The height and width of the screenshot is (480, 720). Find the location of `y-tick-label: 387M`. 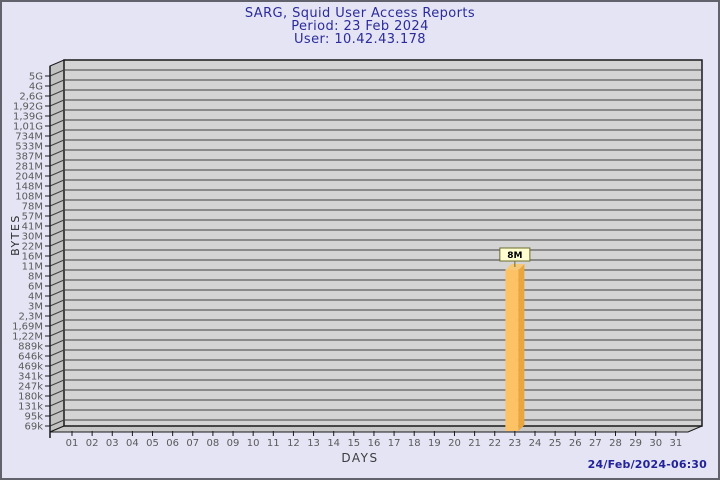

y-tick-label: 387M is located at coordinates (29, 157).